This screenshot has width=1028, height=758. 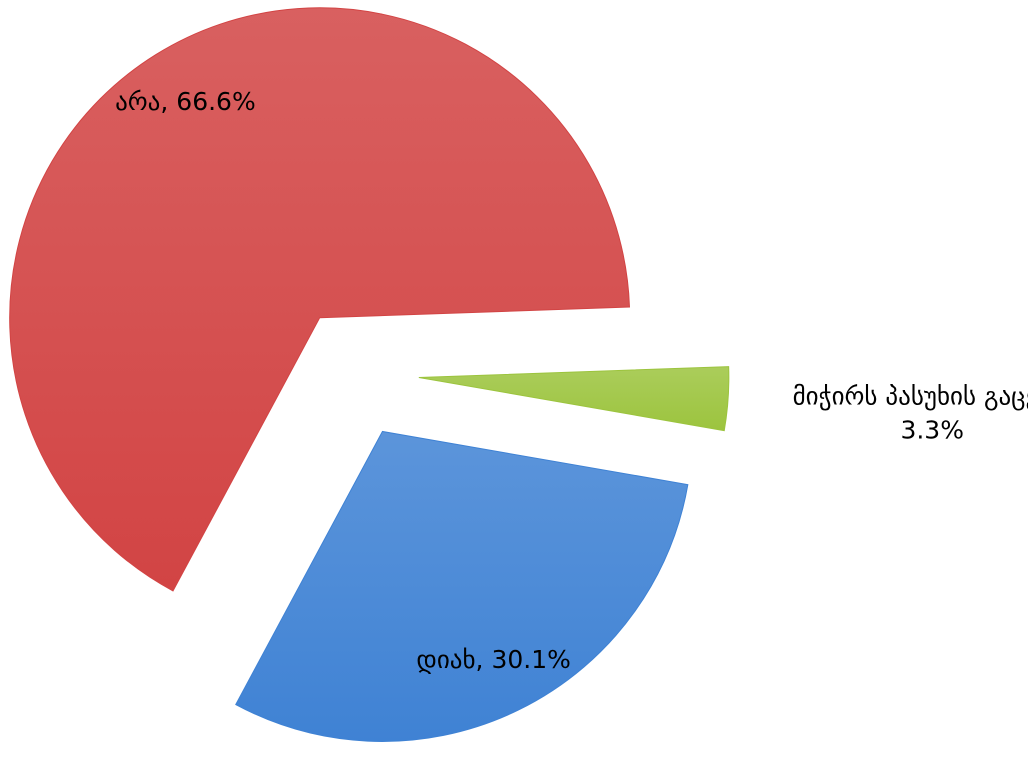 What do you see at coordinates (574, 399) in the screenshot?
I see `pie-slice` at bounding box center [574, 399].